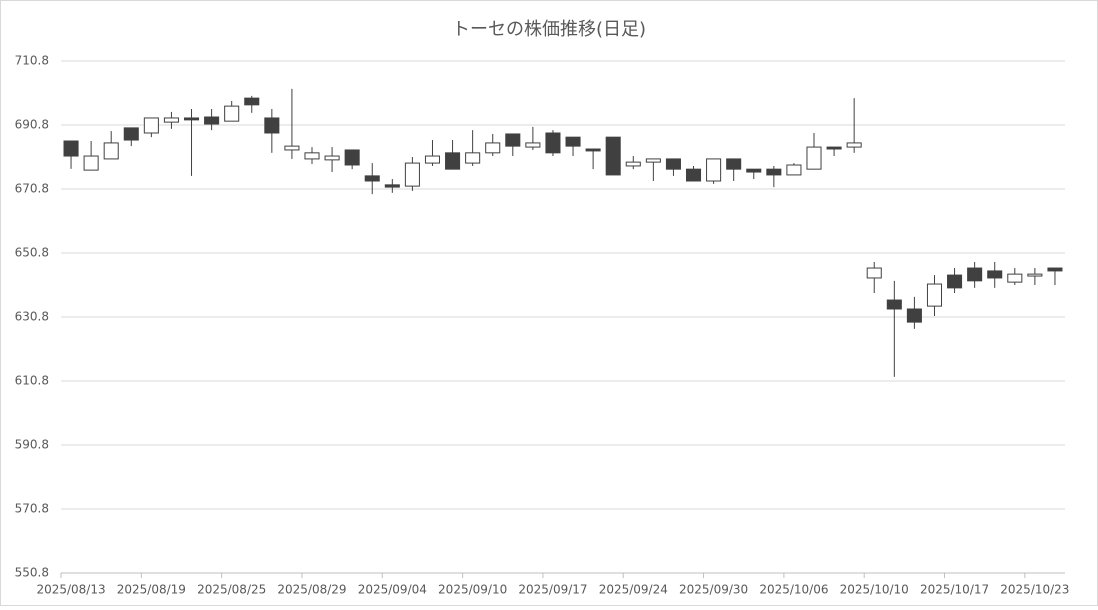  Describe the element at coordinates (311, 590) in the screenshot. I see `x-tick-label: 2025/08/29` at that location.